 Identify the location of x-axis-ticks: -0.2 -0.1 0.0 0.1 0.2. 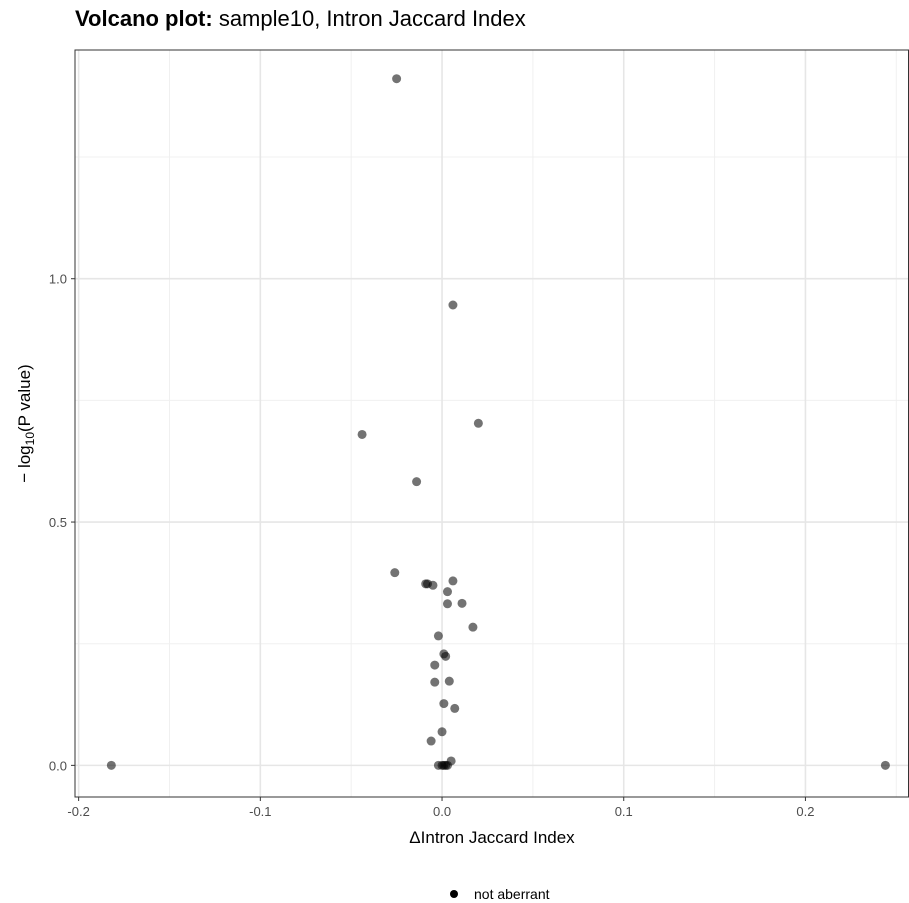
(440, 808).